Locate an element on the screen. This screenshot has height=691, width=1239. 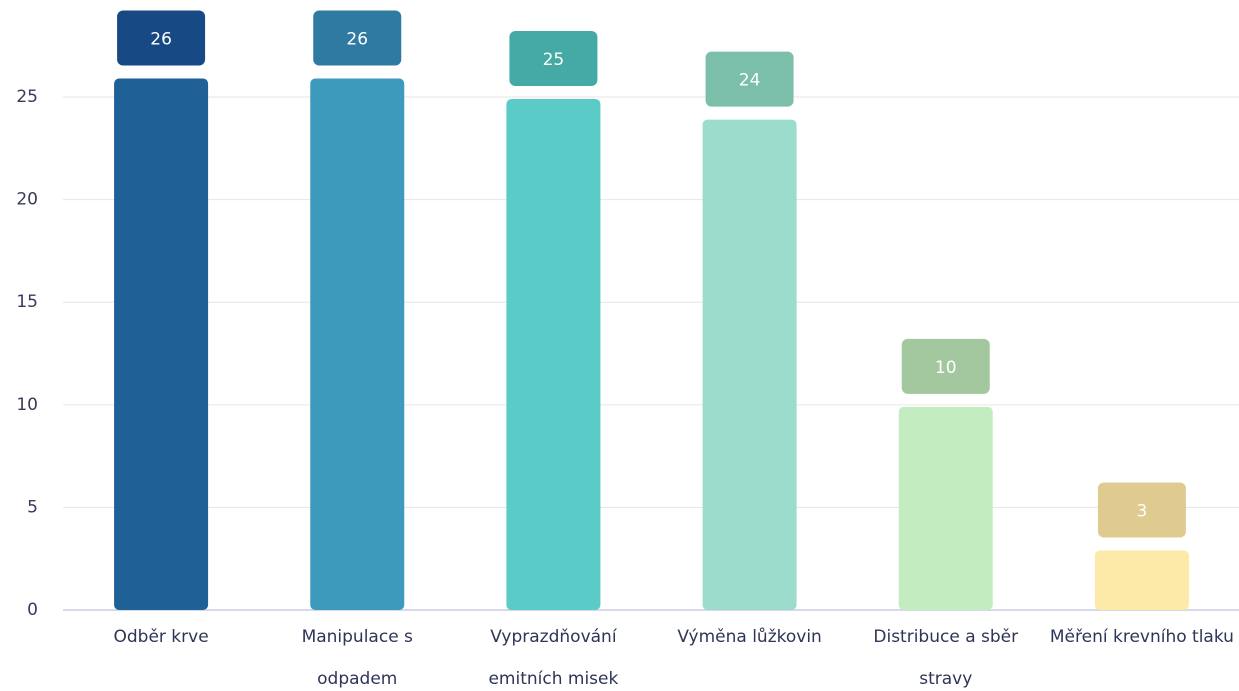
x-tick-label: Měření krevního tlaku is located at coordinates (1141, 637).